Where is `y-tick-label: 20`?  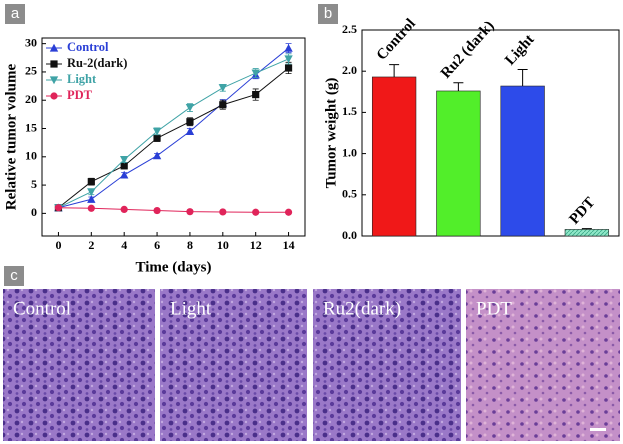
y-tick-label: 20 is located at coordinates (31, 99).